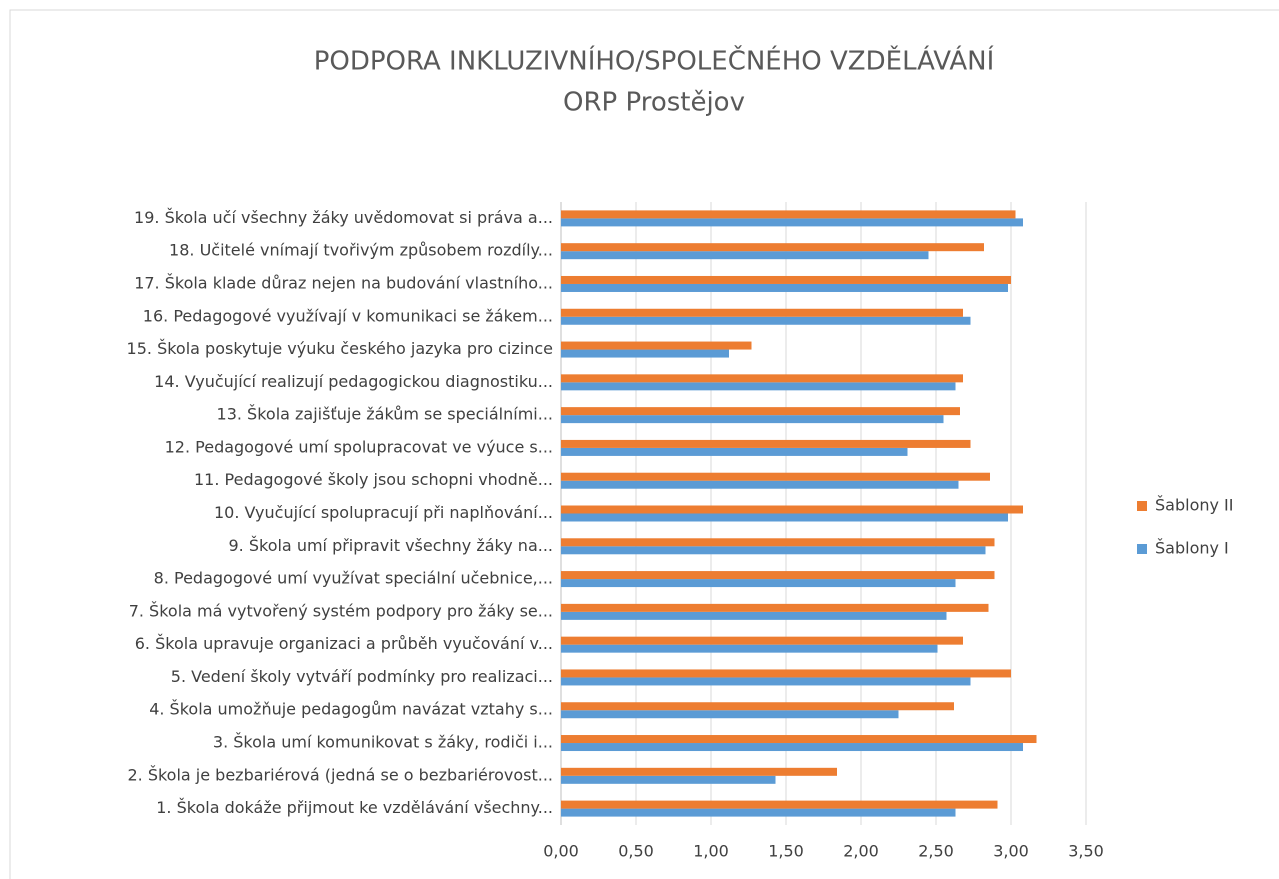 Image resolution: width=1279 pixels, height=879 pixels. I want to click on chart-subtitle: ORP Prostějov, so click(654, 103).